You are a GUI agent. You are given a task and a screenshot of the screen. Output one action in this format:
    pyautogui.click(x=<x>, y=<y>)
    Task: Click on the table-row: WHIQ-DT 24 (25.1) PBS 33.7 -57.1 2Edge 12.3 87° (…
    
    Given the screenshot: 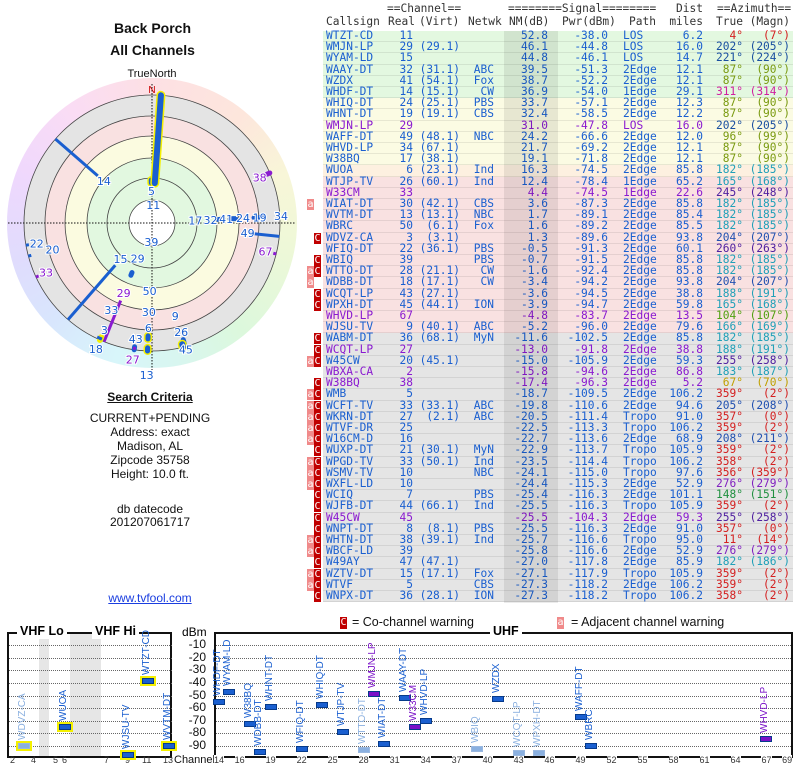 What is the action you would take?
    pyautogui.click(x=558, y=103)
    